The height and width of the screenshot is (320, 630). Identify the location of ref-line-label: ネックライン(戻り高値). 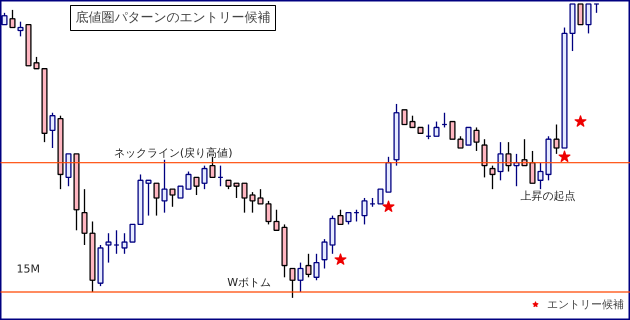
(173, 153).